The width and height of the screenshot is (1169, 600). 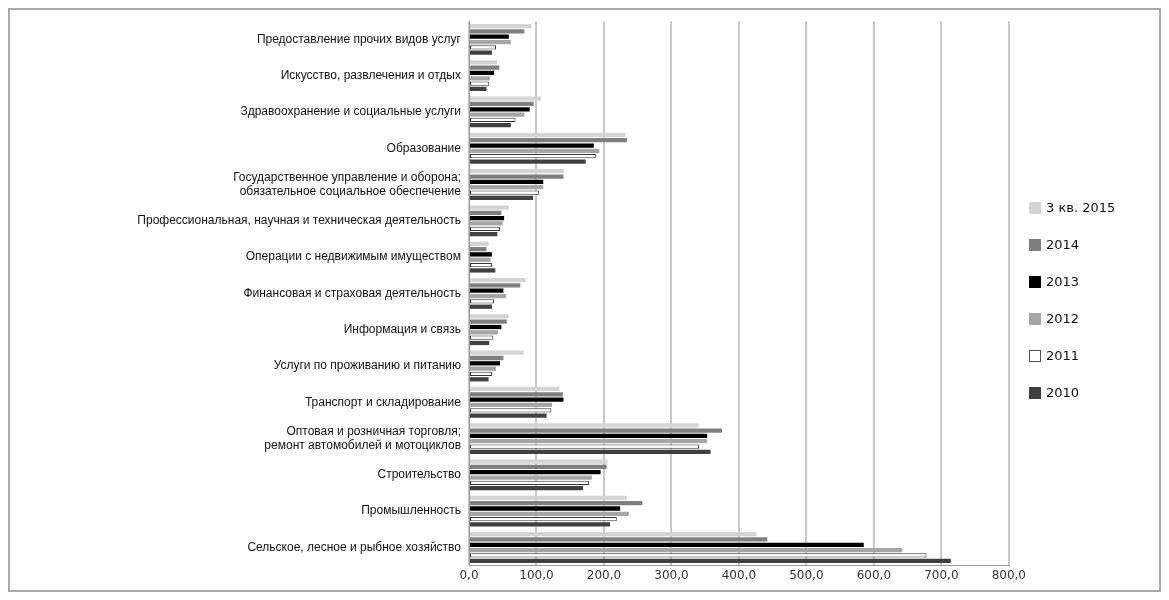 I want to click on legend-label: 2010, so click(x=1063, y=392).